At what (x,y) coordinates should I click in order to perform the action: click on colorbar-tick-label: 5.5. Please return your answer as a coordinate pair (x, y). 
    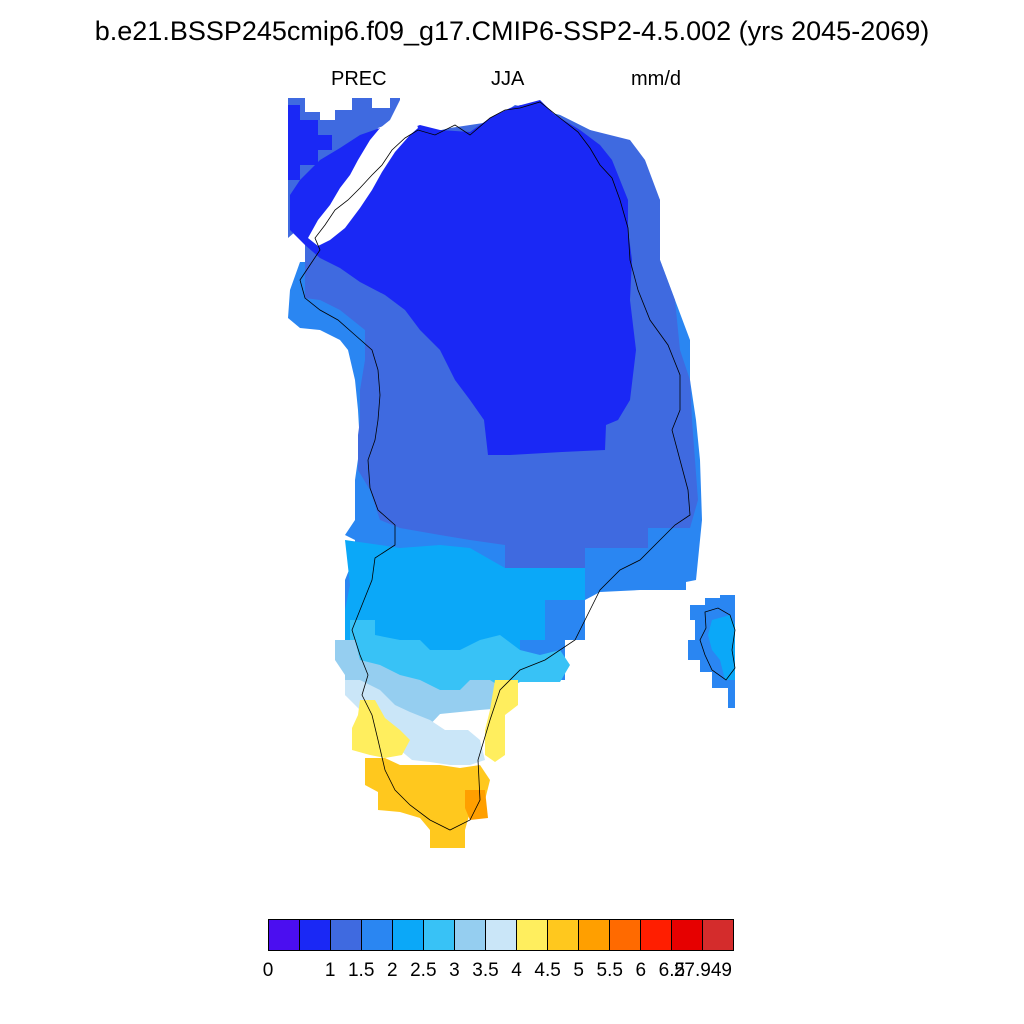
    Looking at the image, I should click on (609, 970).